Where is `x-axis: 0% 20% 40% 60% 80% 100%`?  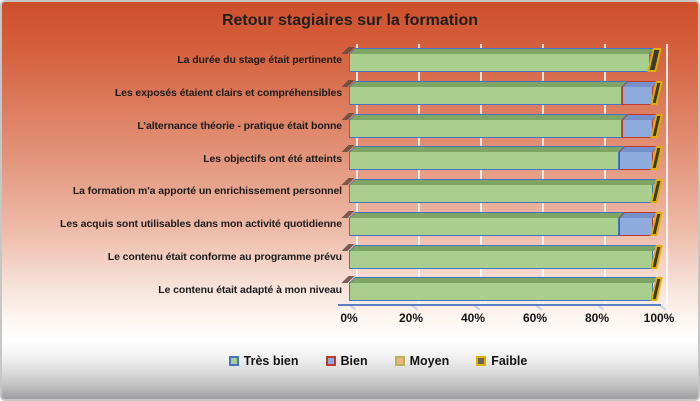
x-axis: 0% 20% 40% 60% 80% 100% is located at coordinates (507, 319).